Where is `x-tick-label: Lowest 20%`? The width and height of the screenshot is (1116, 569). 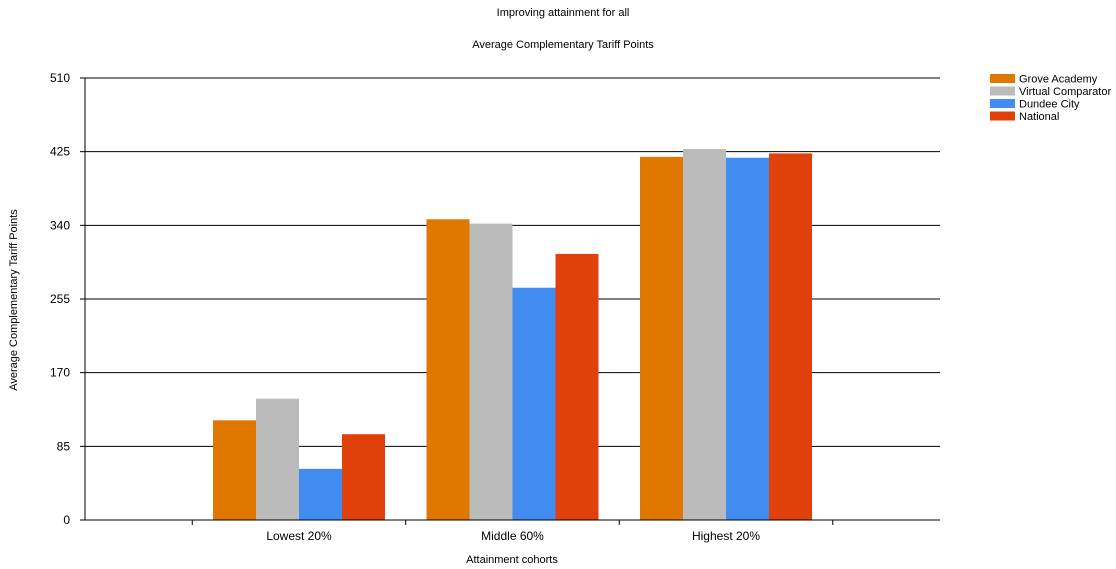 x-tick-label: Lowest 20% is located at coordinates (299, 536).